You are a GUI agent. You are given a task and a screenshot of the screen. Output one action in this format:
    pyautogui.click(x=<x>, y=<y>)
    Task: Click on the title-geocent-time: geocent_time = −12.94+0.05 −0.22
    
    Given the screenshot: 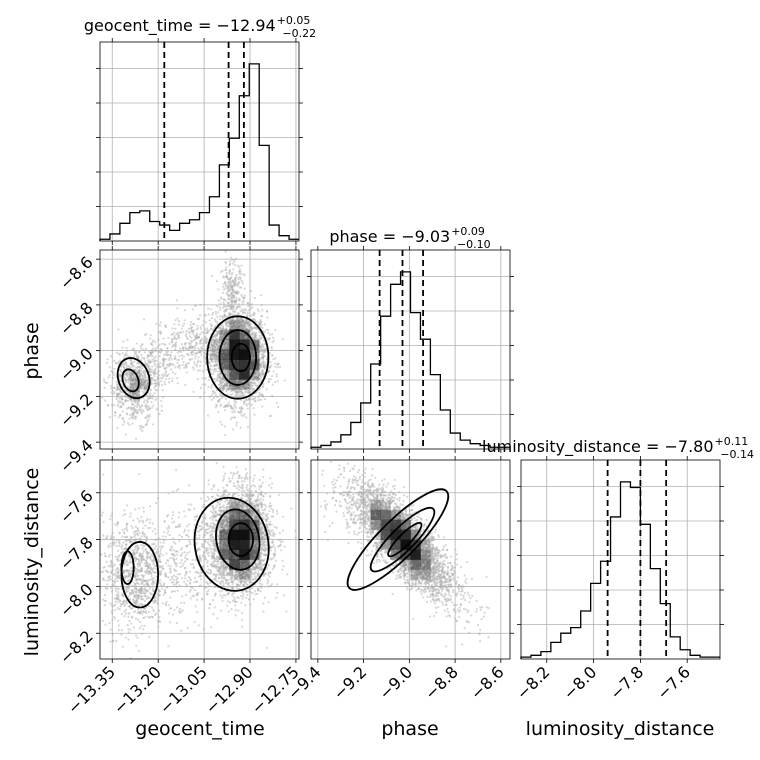 What is the action you would take?
    pyautogui.click(x=200, y=27)
    